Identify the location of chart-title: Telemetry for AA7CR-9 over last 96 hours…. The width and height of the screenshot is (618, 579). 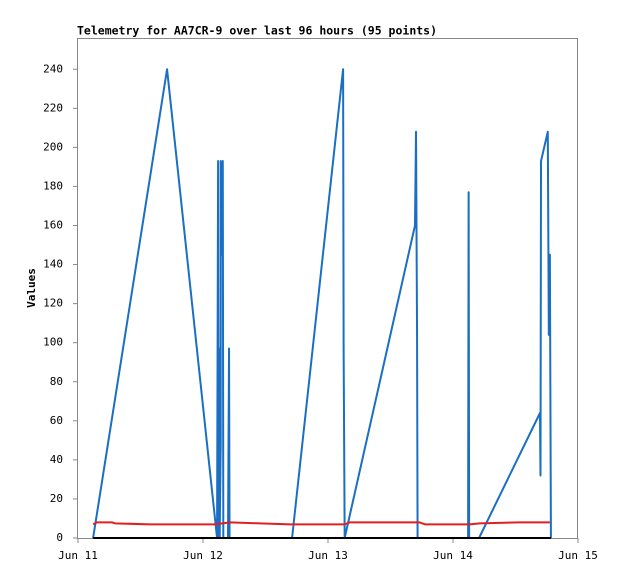
(257, 31).